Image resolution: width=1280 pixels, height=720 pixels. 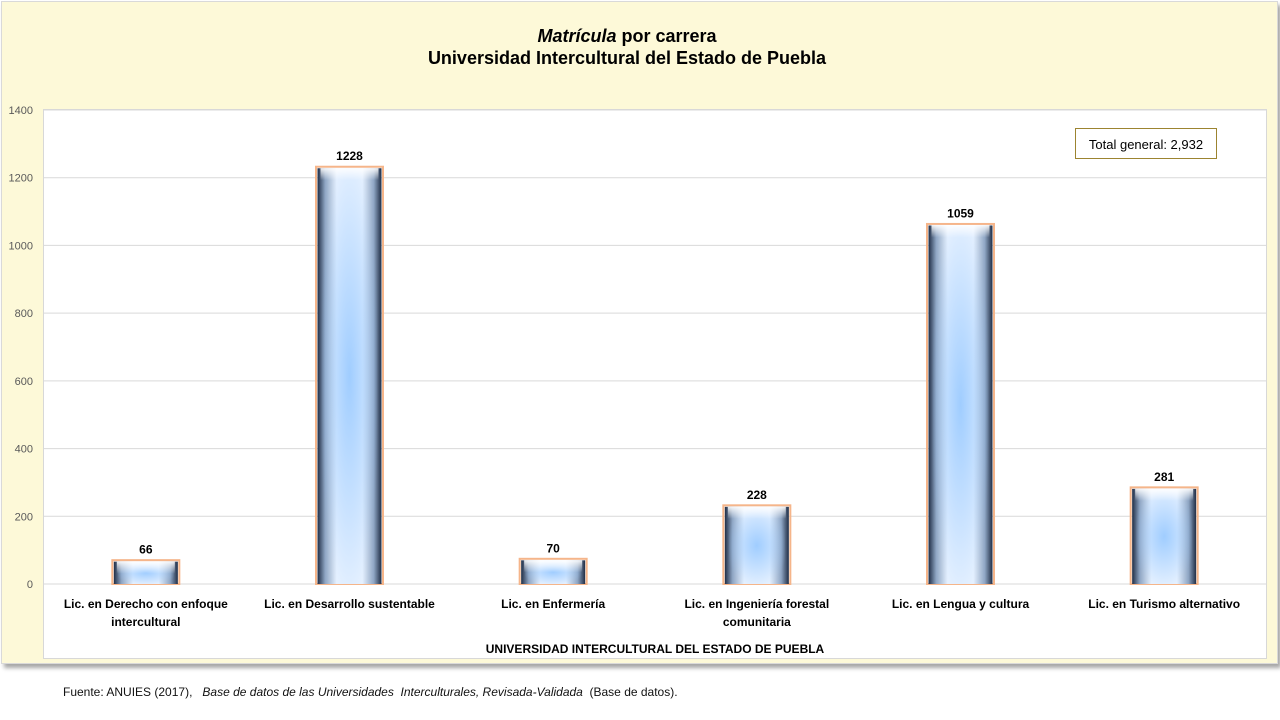 I want to click on x-tick-line: Lic. en Lengua y cultura, so click(x=961, y=604).